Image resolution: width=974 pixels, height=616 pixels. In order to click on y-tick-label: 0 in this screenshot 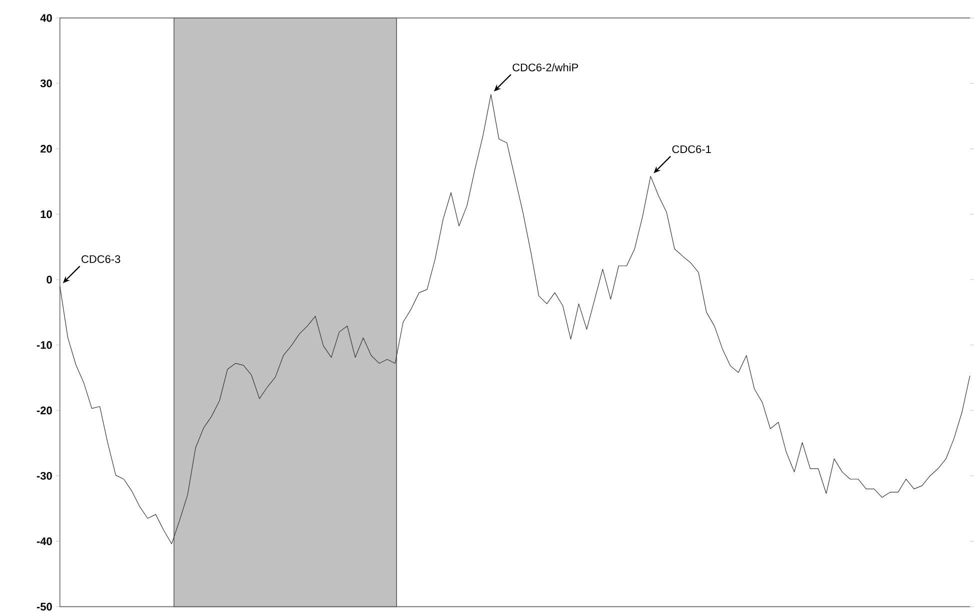, I will do `click(49, 280)`.